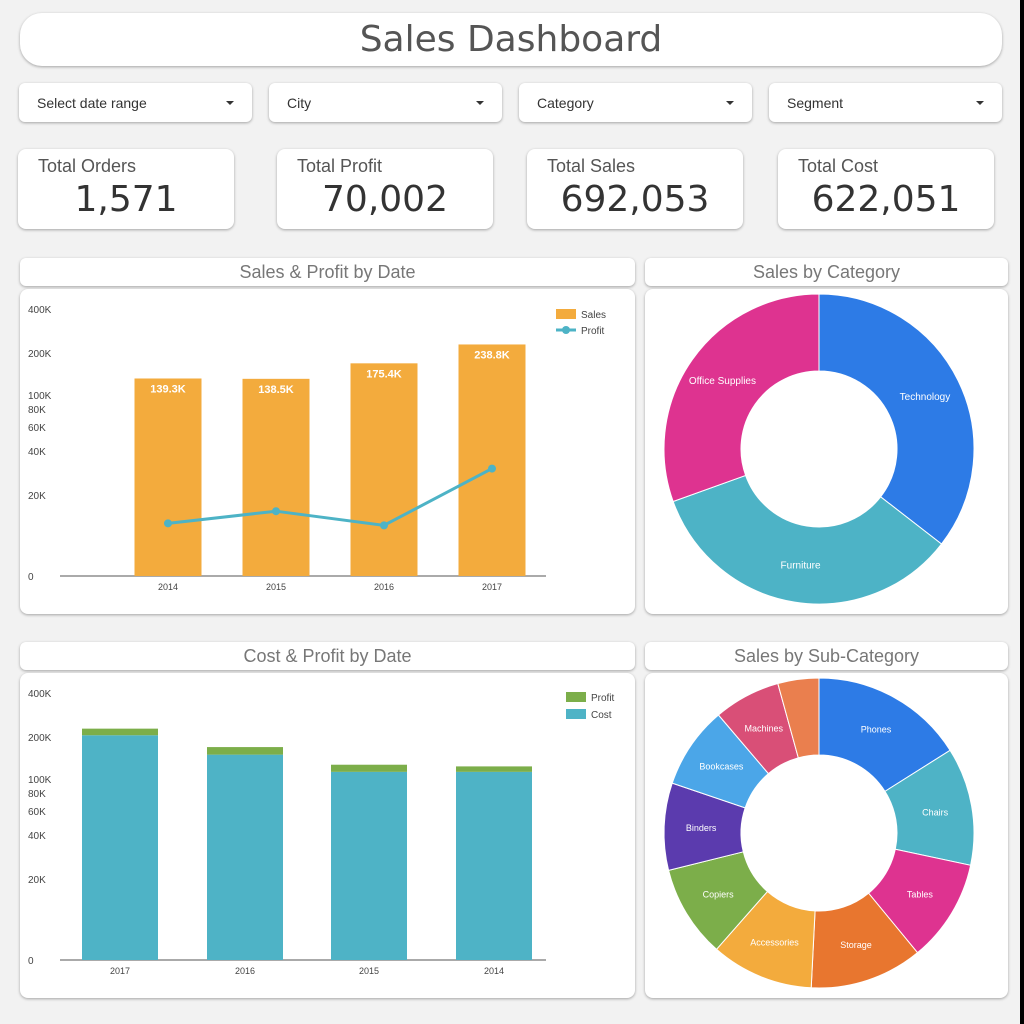 The image size is (1024, 1024). Describe the element at coordinates (327, 655) in the screenshot. I see `chart-title: Cost & Profit by Date` at that location.